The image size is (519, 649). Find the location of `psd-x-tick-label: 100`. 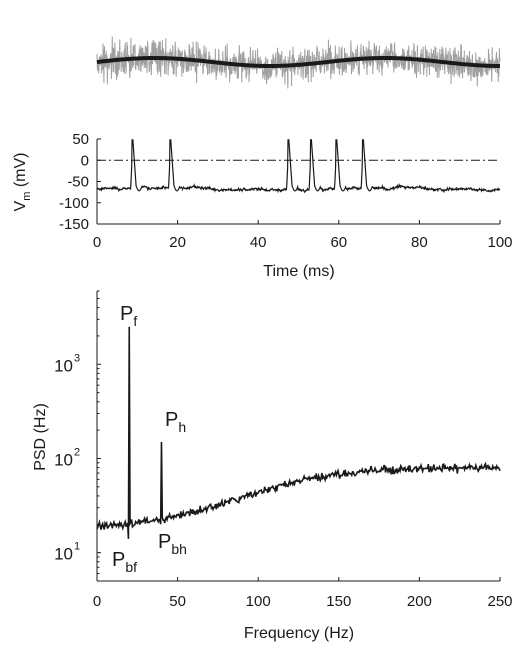

psd-x-tick-label: 100 is located at coordinates (258, 601).